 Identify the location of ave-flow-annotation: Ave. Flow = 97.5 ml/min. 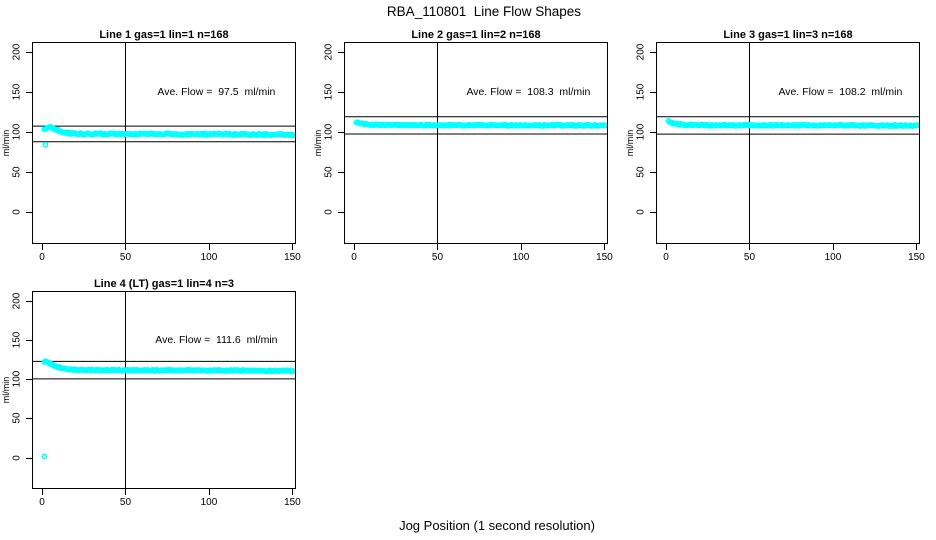
(216, 92).